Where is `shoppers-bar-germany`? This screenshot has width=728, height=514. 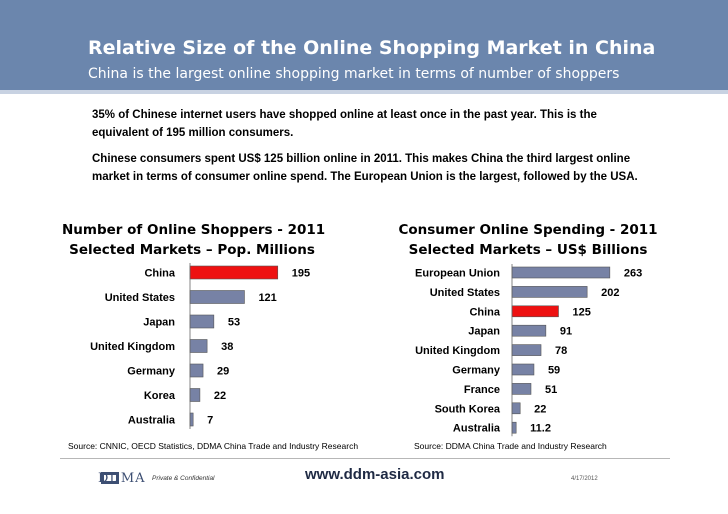
shoppers-bar-germany is located at coordinates (196, 370).